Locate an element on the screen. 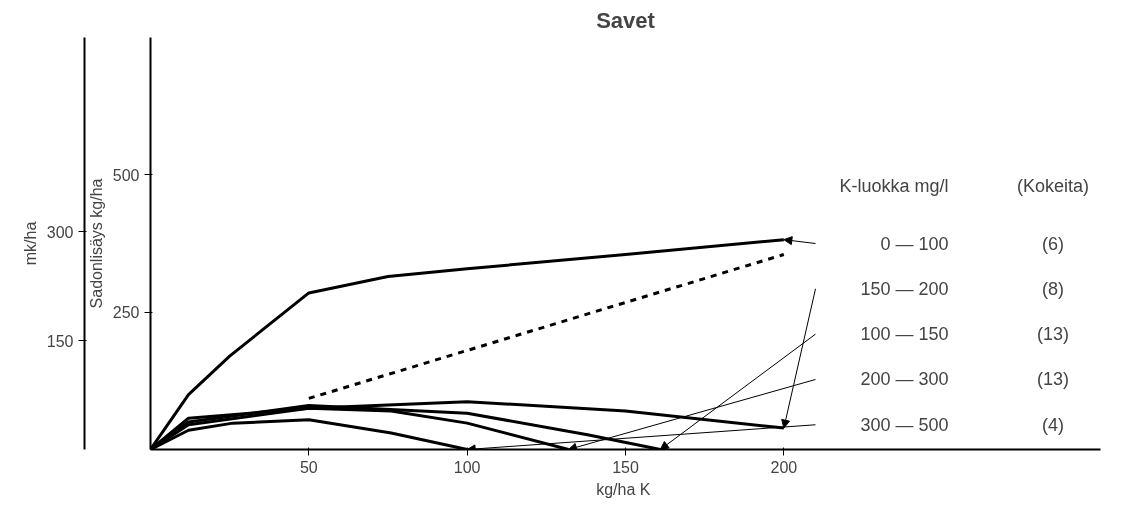 The width and height of the screenshot is (1132, 510). x-tick-label: 200 is located at coordinates (784, 467).